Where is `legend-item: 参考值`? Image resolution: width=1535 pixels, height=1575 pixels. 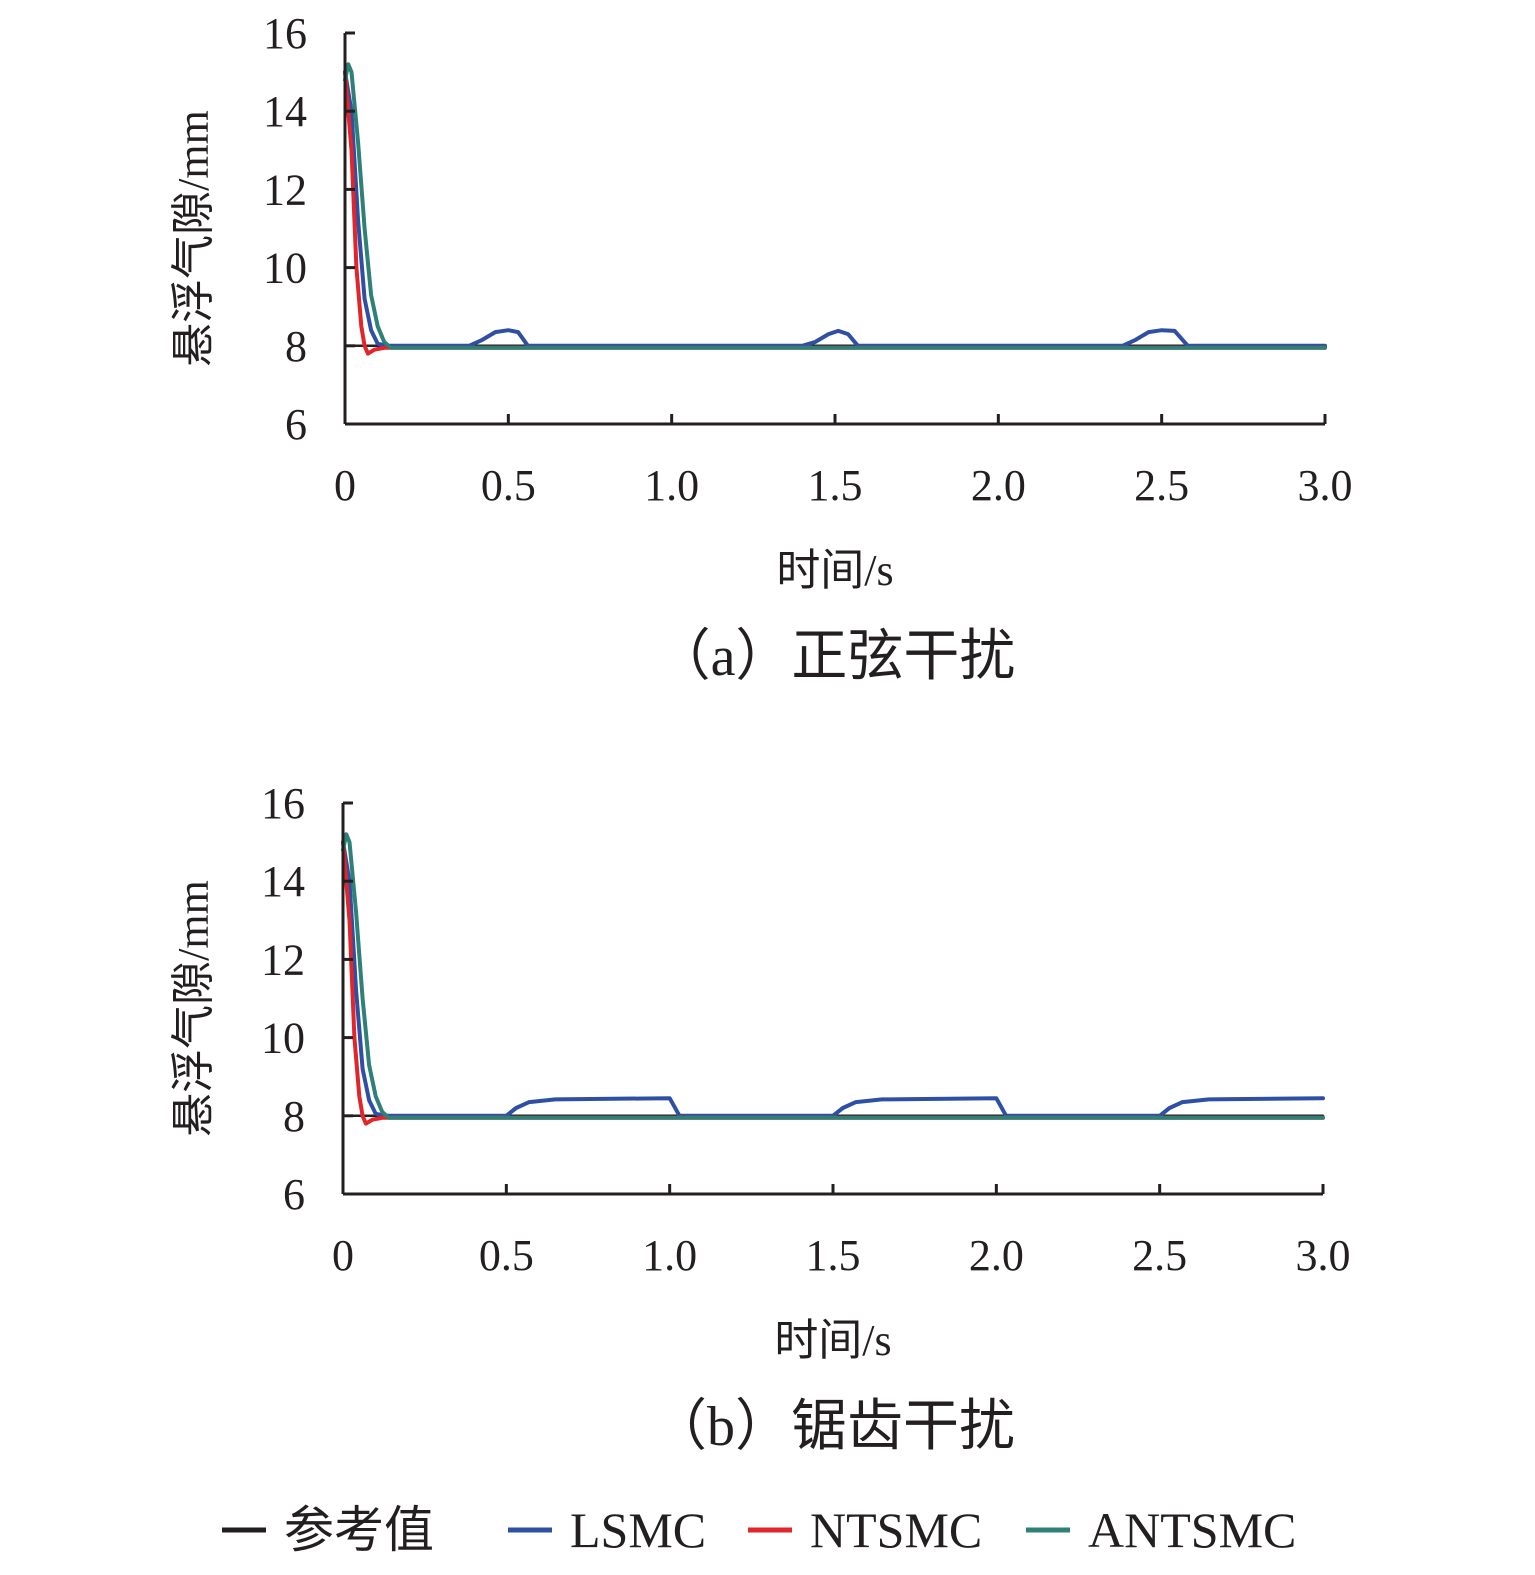
legend-item: 参考值 is located at coordinates (328, 1530).